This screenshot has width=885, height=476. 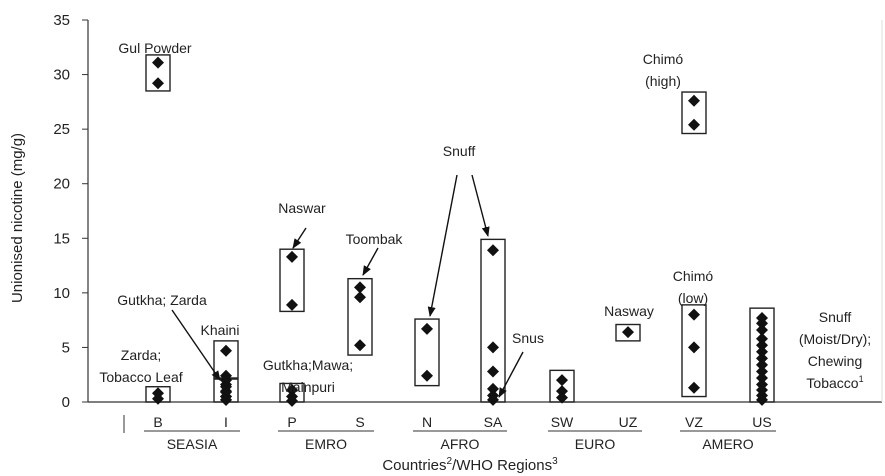 I want to click on y-tick-label: 30, so click(x=61, y=75).